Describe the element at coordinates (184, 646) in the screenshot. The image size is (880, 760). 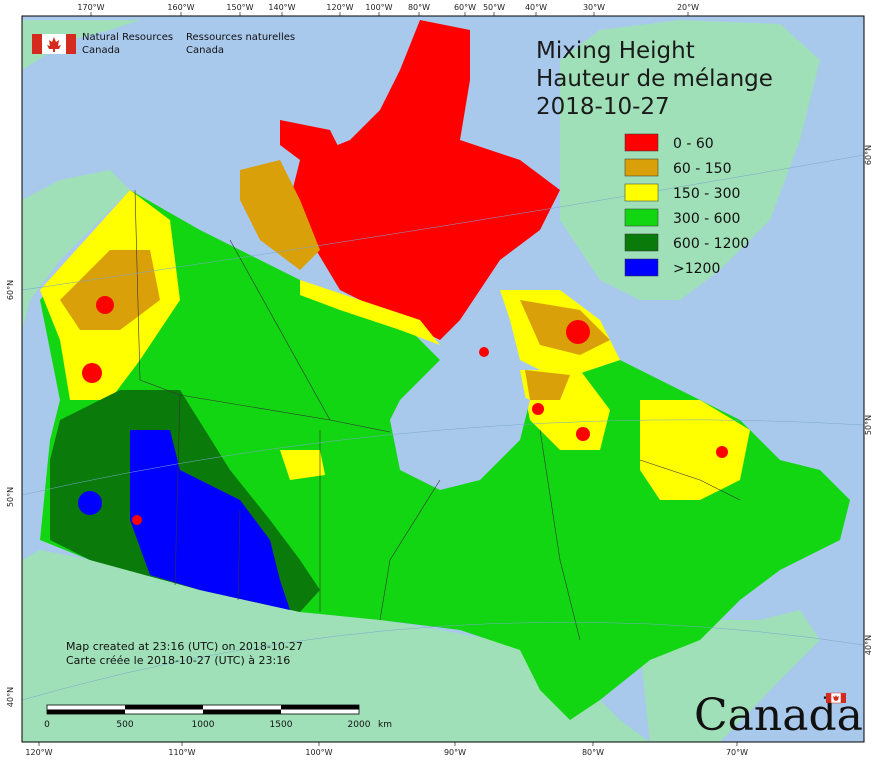
I see `note-en: Map created at 23:16 (UTC) on 2018-10-27` at that location.